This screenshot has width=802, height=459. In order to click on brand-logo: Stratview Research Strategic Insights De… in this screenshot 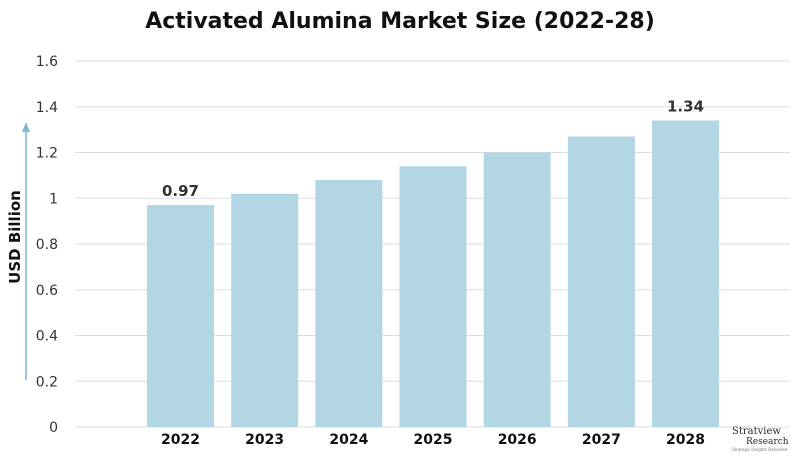, I will do `click(765, 441)`.